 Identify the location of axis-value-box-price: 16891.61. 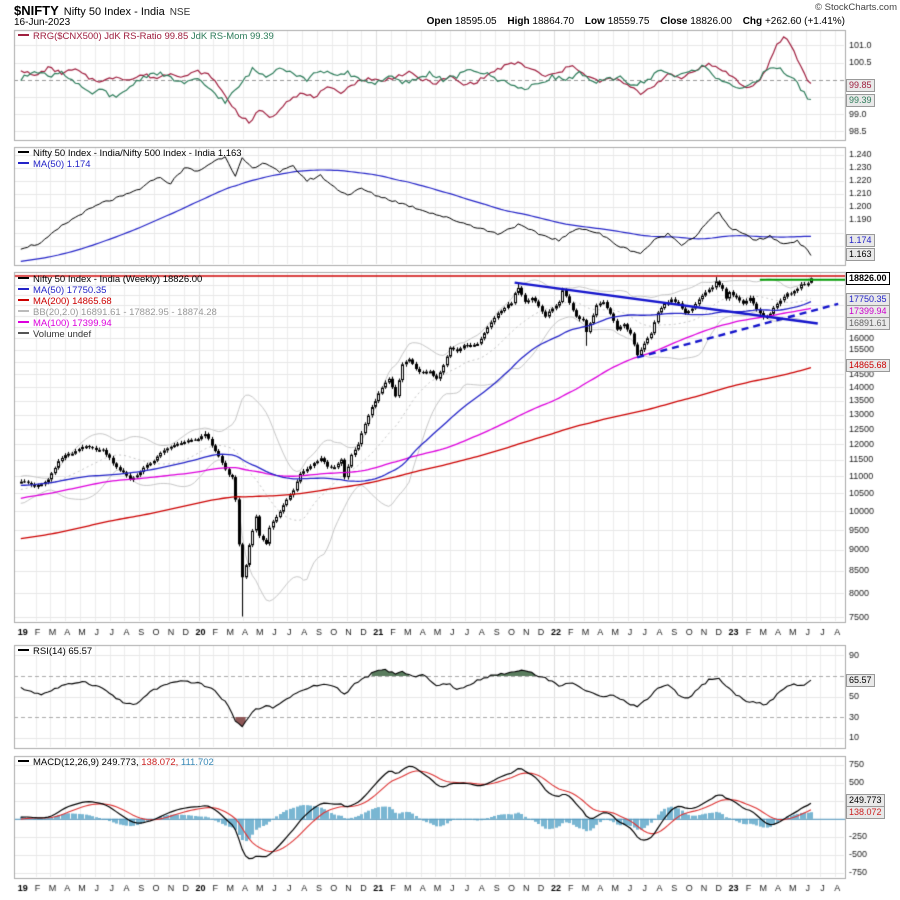
(868, 324).